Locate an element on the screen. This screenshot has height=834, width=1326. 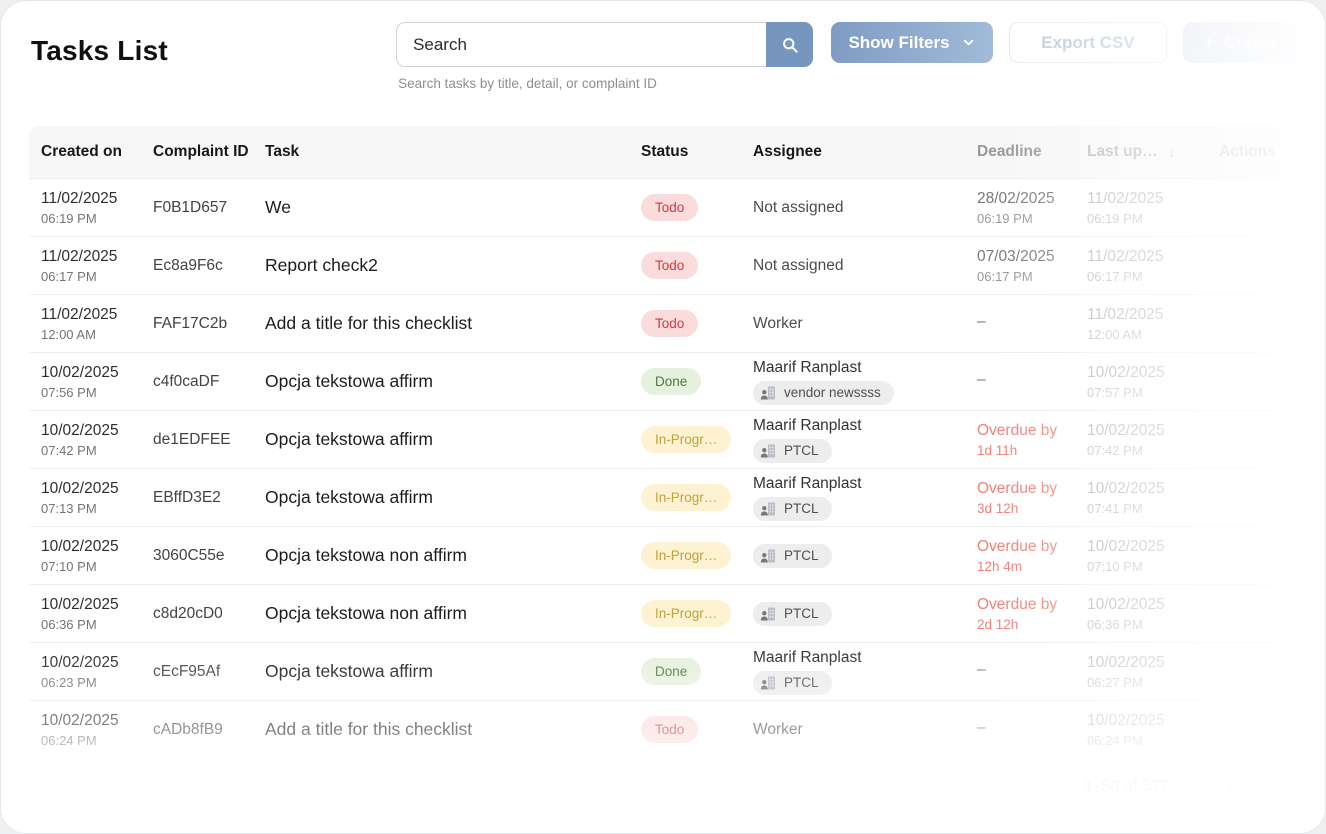
deadline-line2: 3d 12h is located at coordinates (998, 508).